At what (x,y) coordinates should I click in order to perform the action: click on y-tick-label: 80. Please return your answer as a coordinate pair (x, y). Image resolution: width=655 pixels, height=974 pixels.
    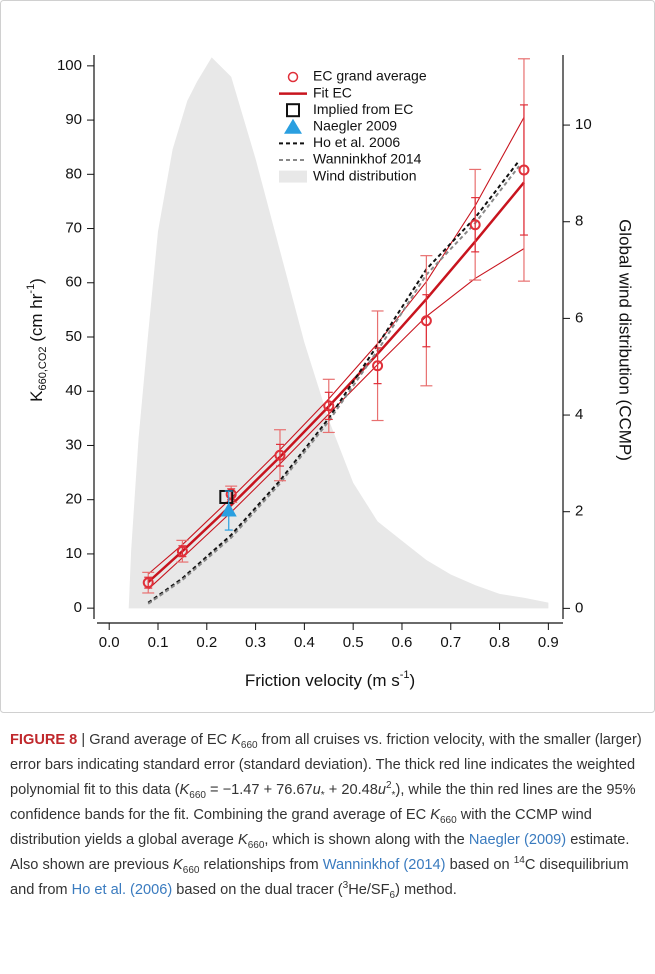
    Looking at the image, I should click on (73, 173).